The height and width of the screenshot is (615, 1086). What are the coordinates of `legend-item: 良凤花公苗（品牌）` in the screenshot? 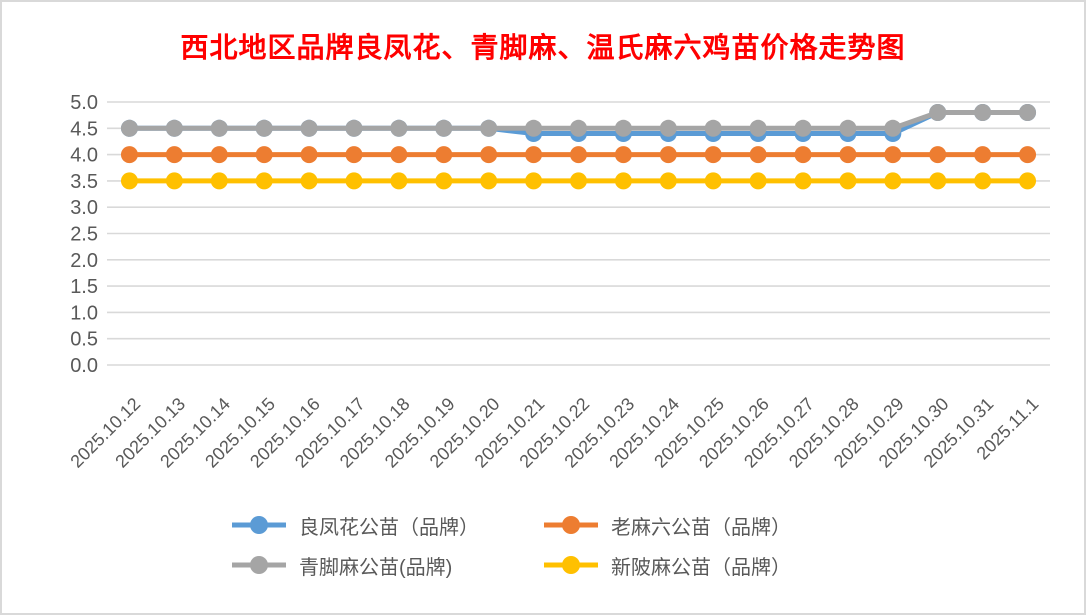 It's located at (387, 525).